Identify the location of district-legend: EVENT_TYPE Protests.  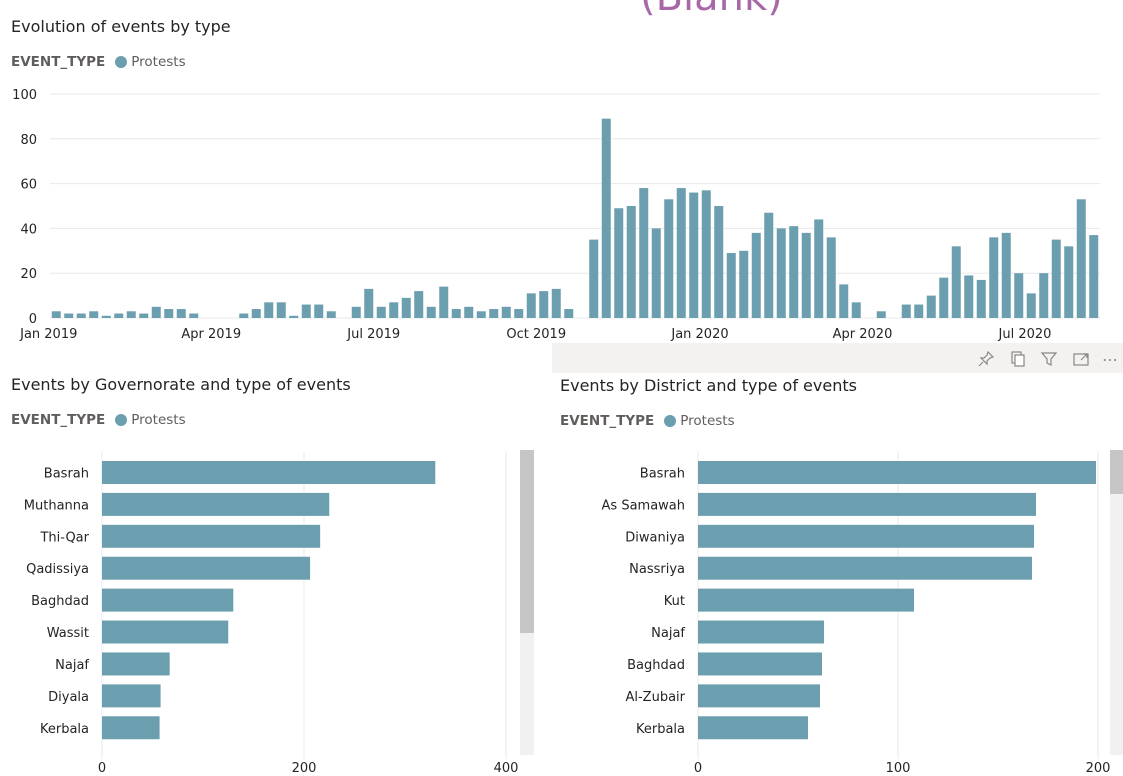
(647, 421).